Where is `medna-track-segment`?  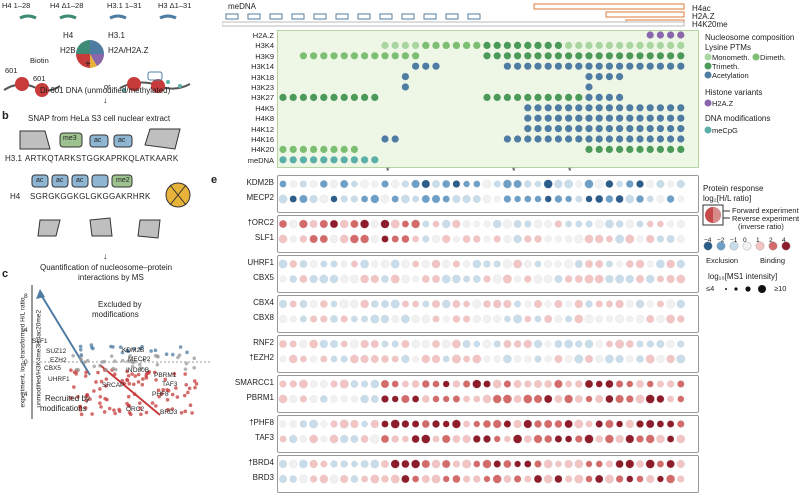 medna-track-segment is located at coordinates (276, 16).